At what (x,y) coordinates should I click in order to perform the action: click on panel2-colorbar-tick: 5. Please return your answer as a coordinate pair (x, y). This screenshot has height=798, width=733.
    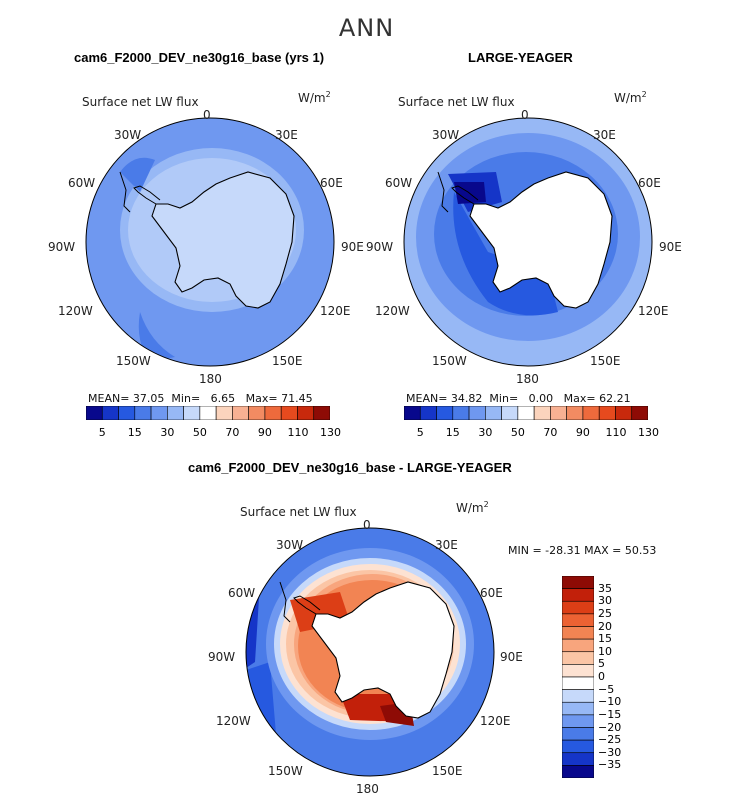
    Looking at the image, I should click on (420, 432).